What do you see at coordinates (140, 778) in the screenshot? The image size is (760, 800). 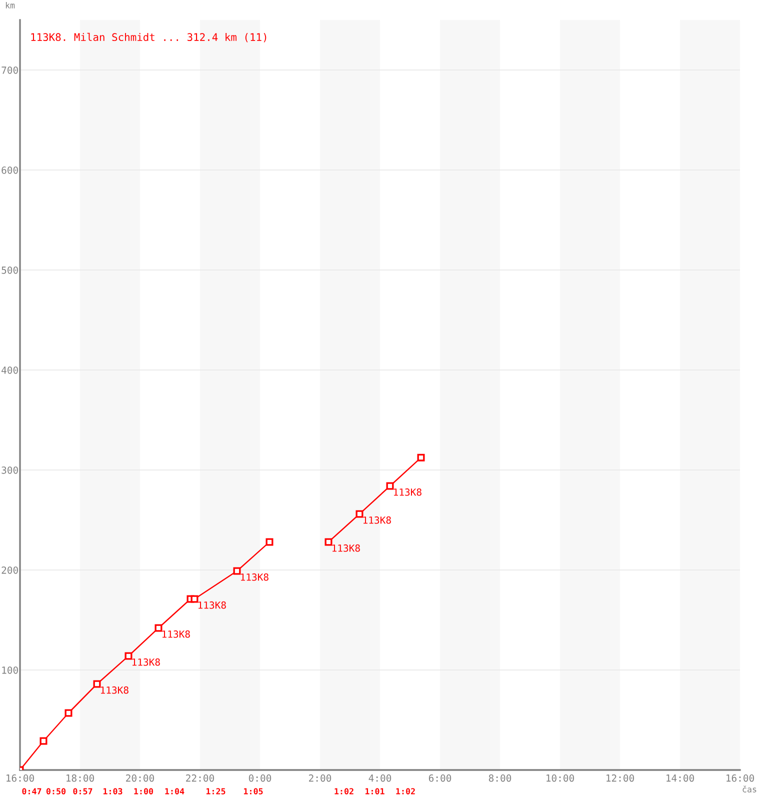 I see `x-tick-label: 20:00` at bounding box center [140, 778].